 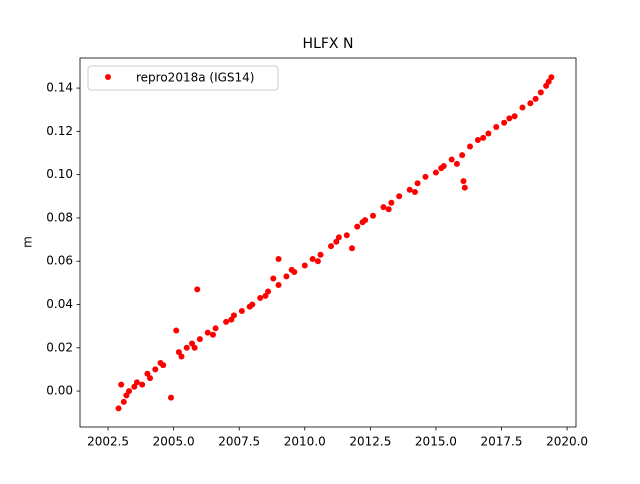 I want to click on legend-marker, so click(x=108, y=77).